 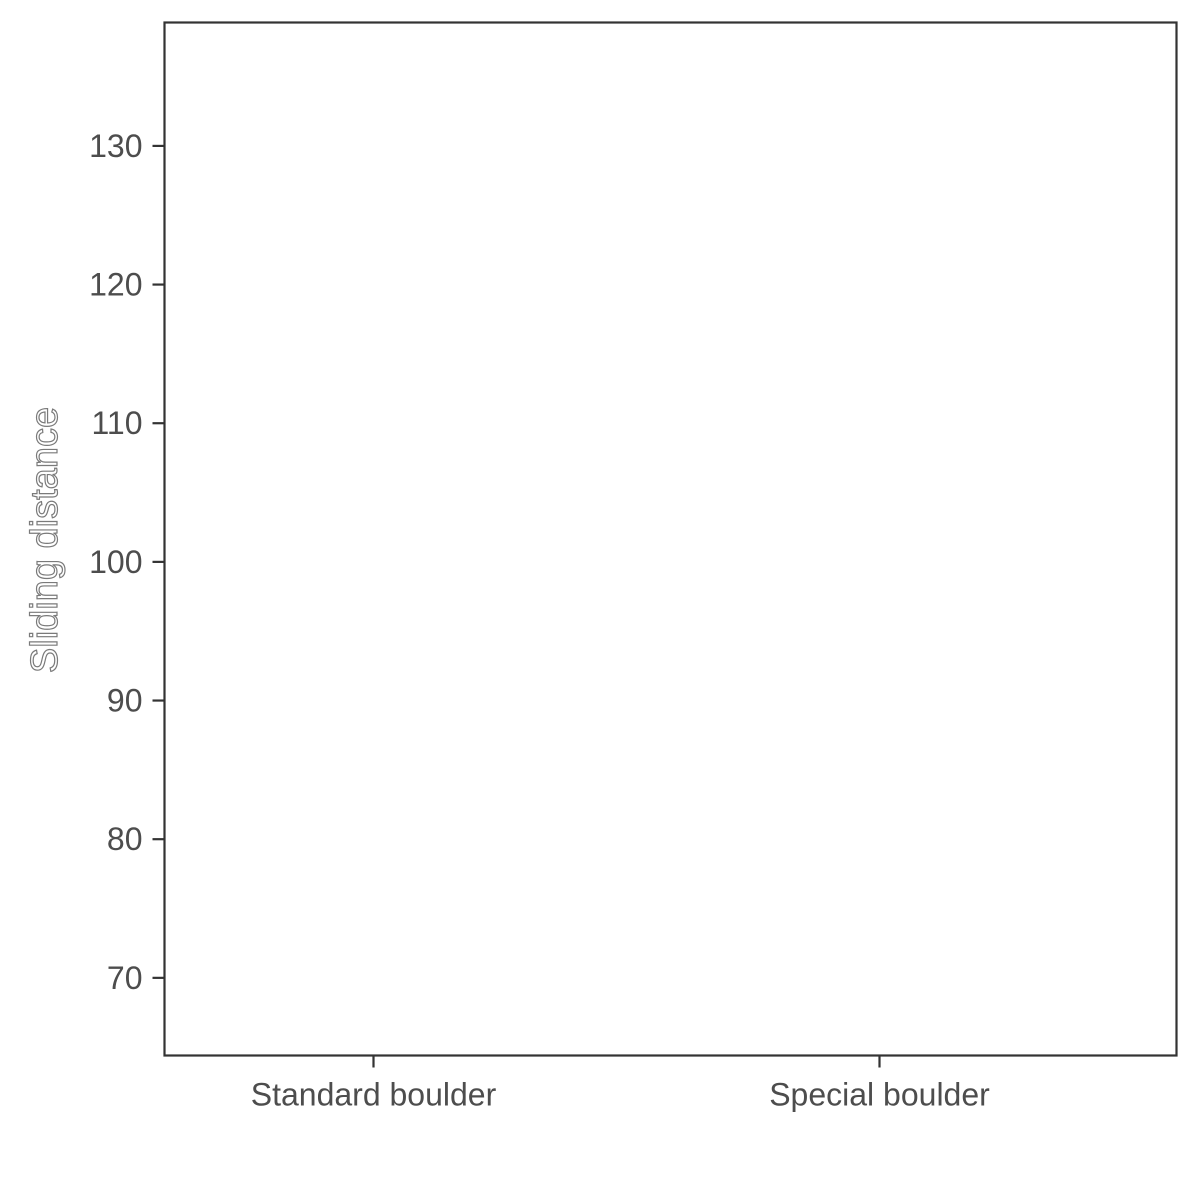 I want to click on y-tick-label: 130, so click(x=115, y=146).